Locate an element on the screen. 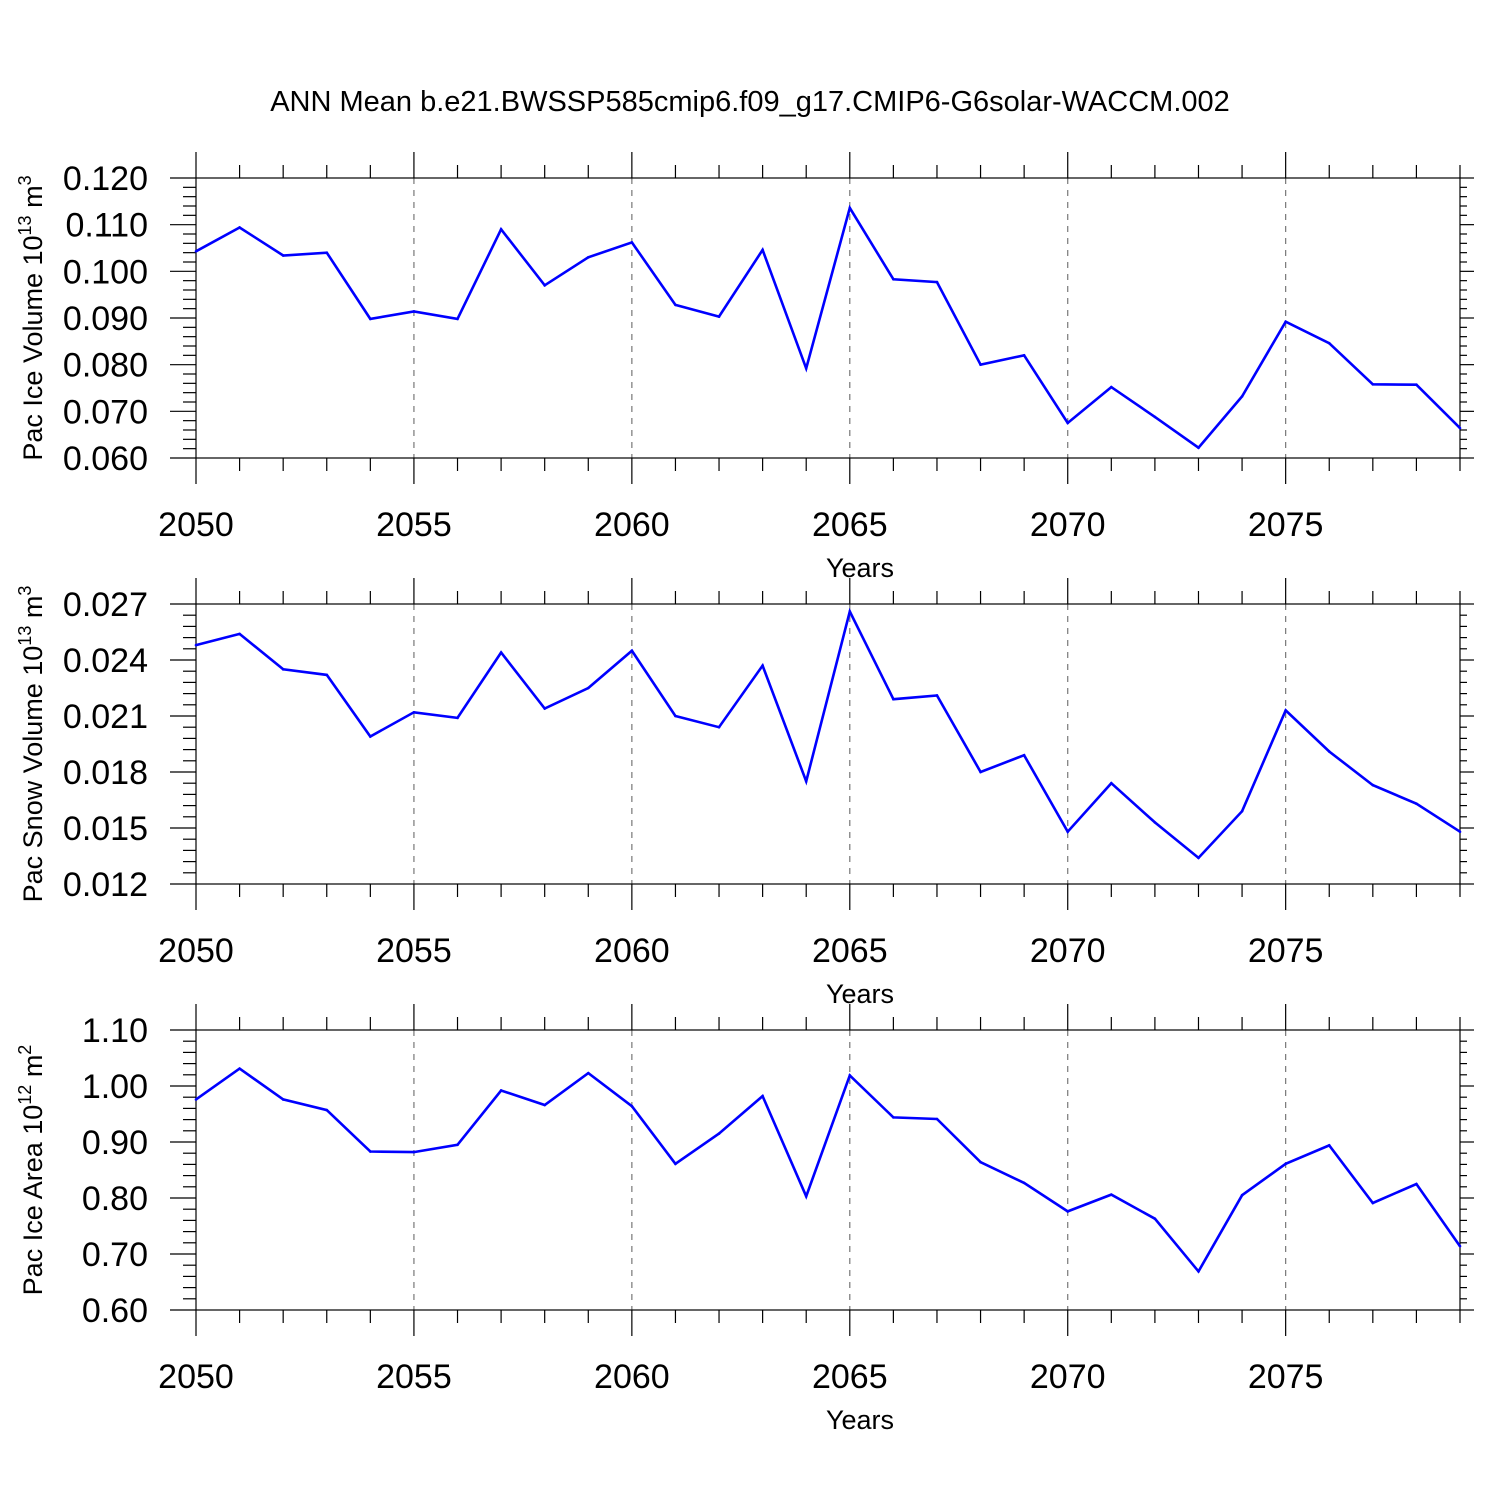 This screenshot has width=1500, height=1500. x-axis-title: Years is located at coordinates (860, 994).